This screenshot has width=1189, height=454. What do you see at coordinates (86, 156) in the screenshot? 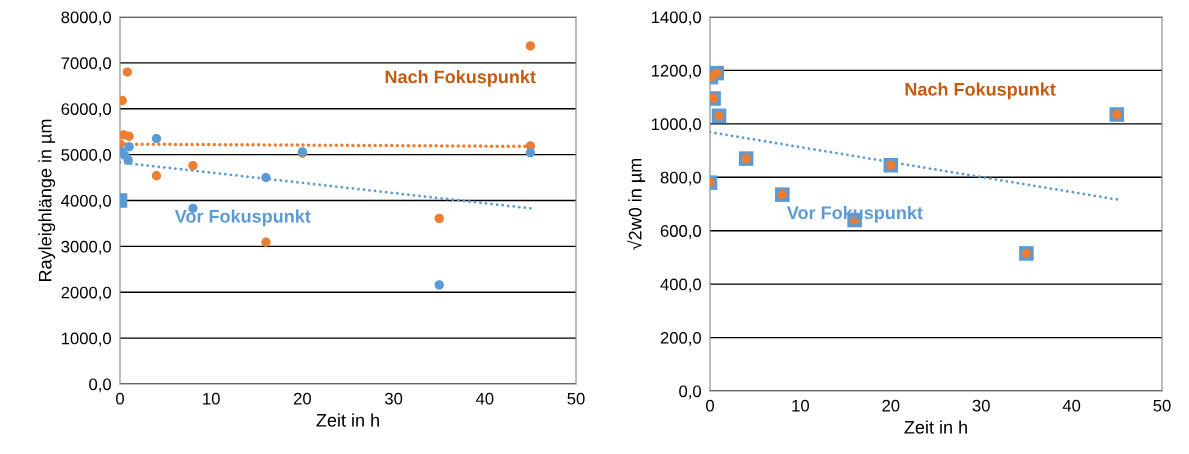
I see `y-tick-label: 5000,0` at bounding box center [86, 156].